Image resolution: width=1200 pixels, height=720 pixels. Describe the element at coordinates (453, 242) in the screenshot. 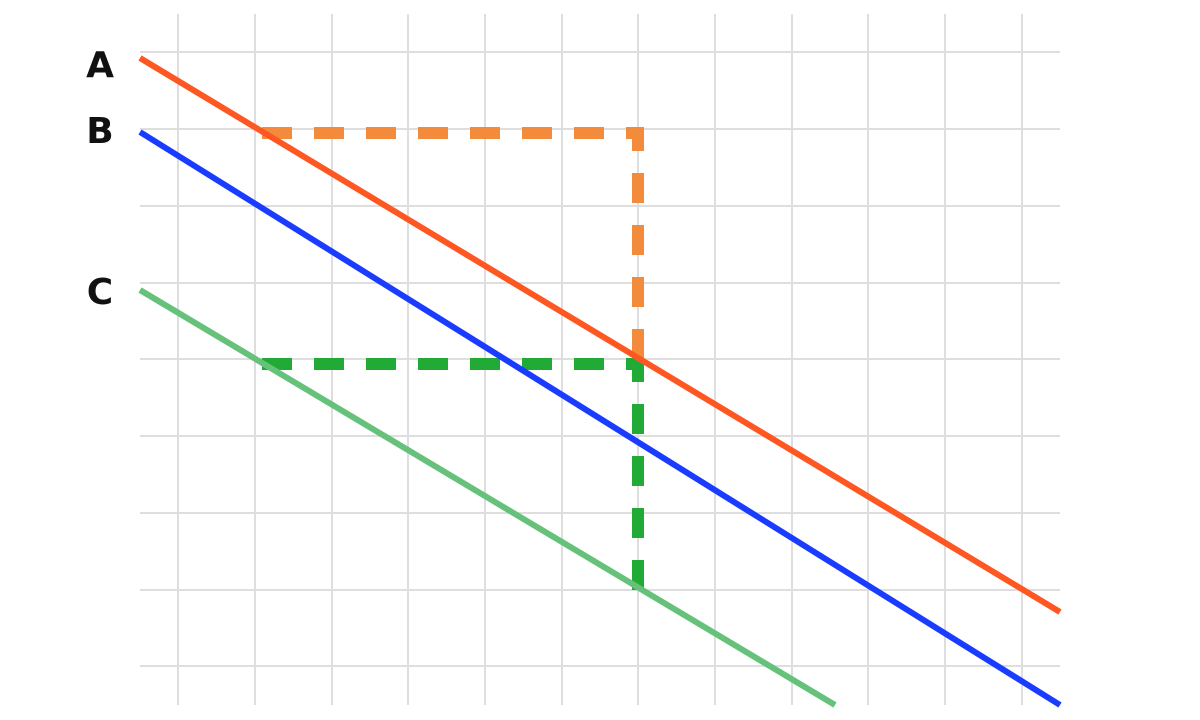

I see `orange-dashed-guide` at that location.